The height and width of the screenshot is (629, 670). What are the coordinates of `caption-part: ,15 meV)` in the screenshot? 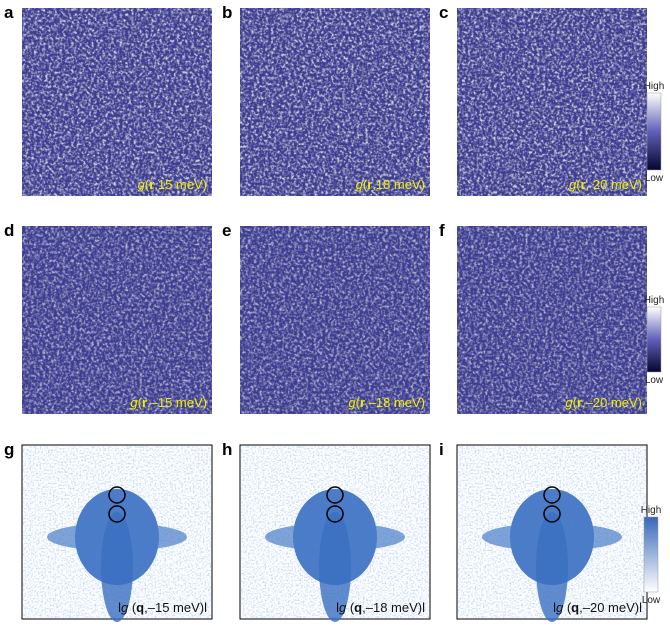 It's located at (180, 184).